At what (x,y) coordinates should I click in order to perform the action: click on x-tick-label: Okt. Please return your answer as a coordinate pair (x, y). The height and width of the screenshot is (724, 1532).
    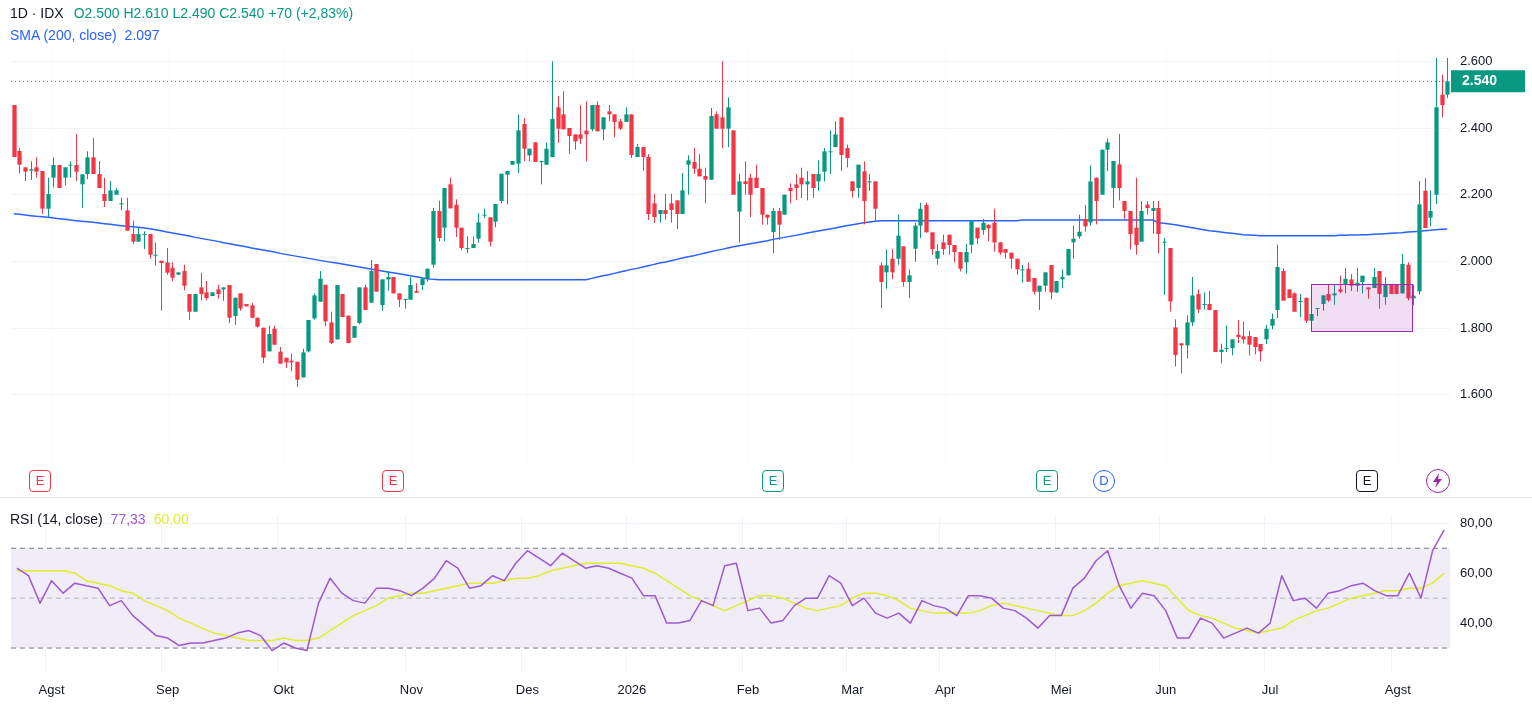
    Looking at the image, I should click on (284, 690).